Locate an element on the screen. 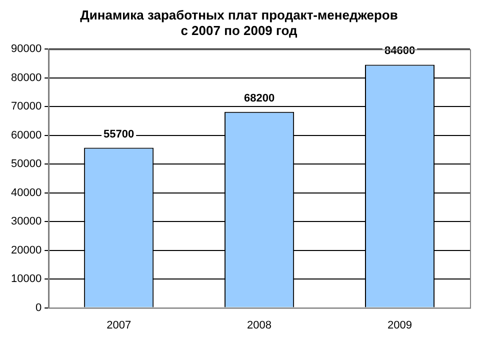 This screenshot has width=500, height=345. data-label: 55700 is located at coordinates (119, 134).